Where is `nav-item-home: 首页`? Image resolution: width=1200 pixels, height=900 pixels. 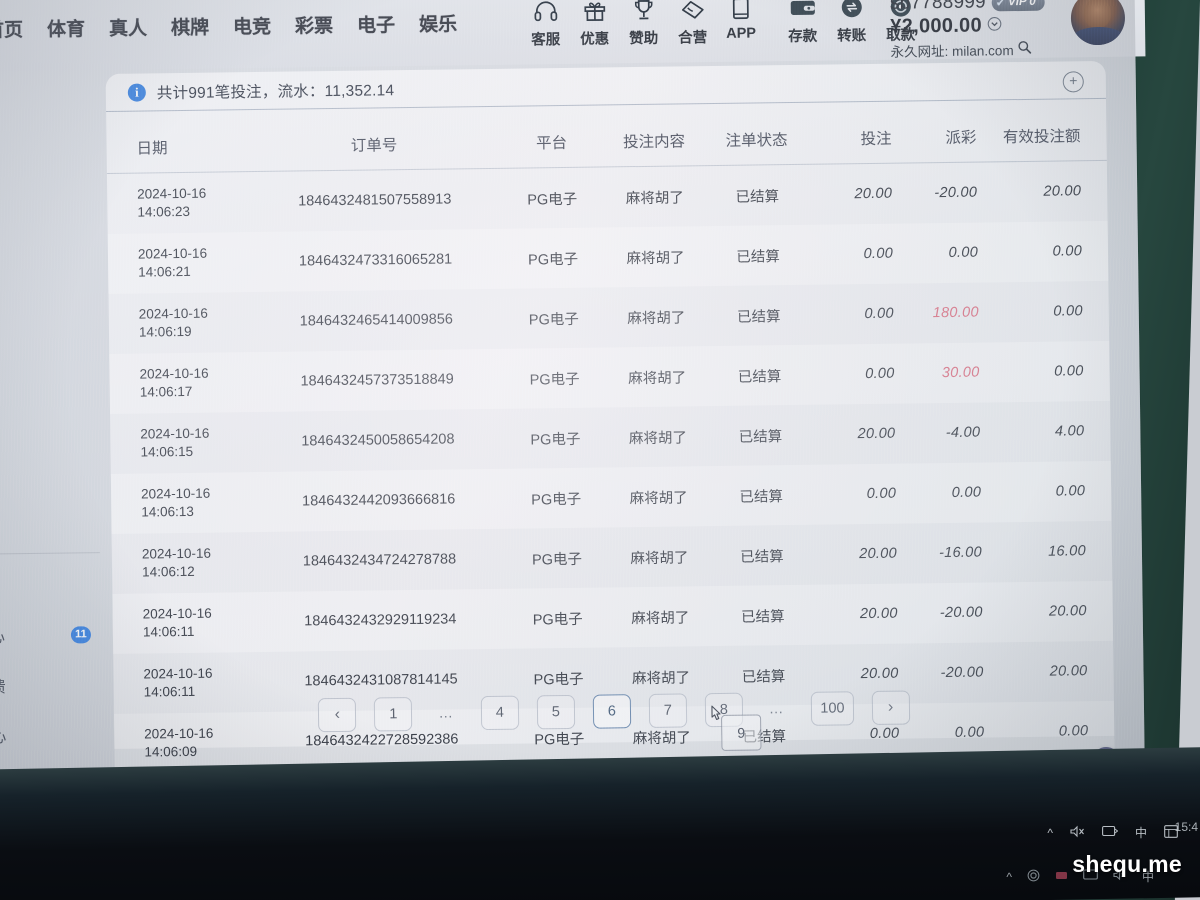
nav-item-home: 首页 is located at coordinates (12, 31).